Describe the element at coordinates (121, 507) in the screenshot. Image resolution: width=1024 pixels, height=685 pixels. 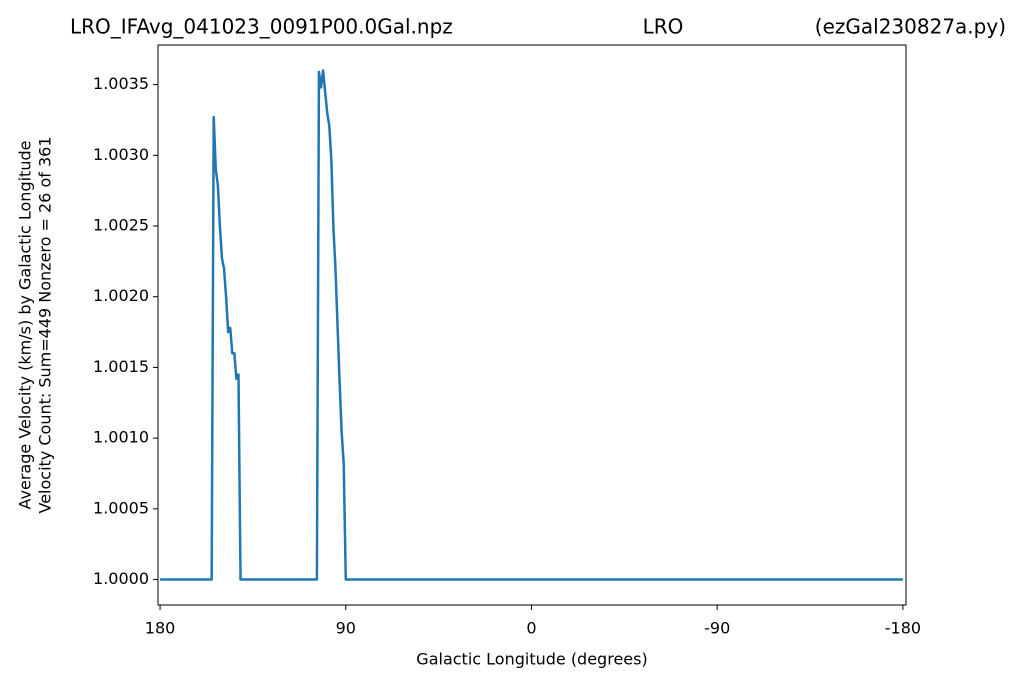
I see `y-tick-label: 1.0005` at that location.